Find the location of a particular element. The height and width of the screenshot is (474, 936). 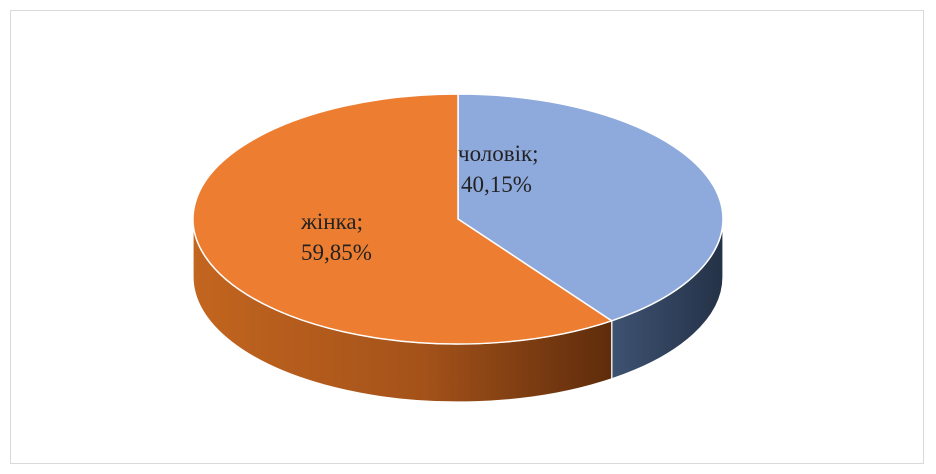

slice-label-zhinka: жінка; 59,85% is located at coordinates (336, 237).